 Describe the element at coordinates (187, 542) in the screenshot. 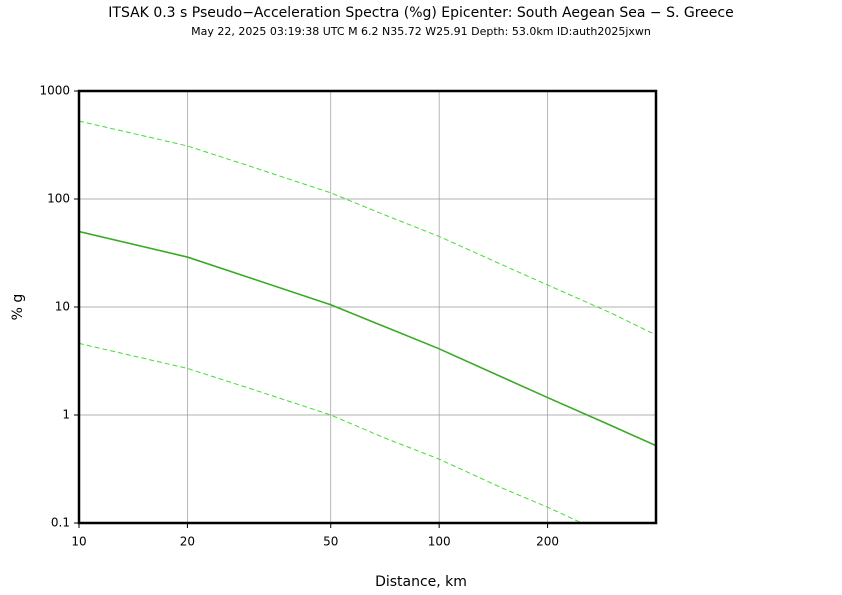

I see `x-tick-label: 20` at that location.